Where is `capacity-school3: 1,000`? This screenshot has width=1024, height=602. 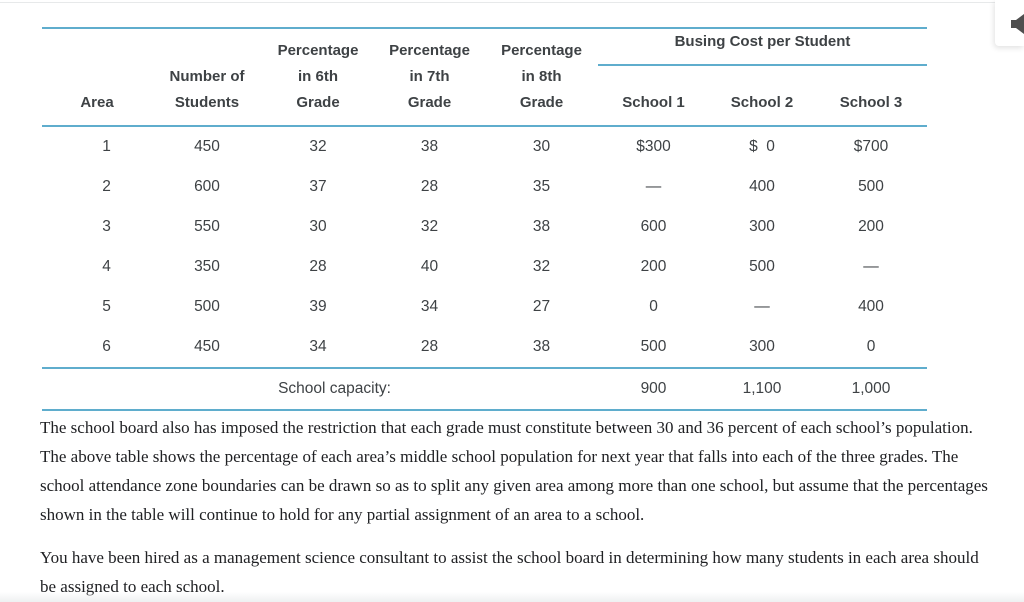
capacity-school3: 1,000 is located at coordinates (871, 389).